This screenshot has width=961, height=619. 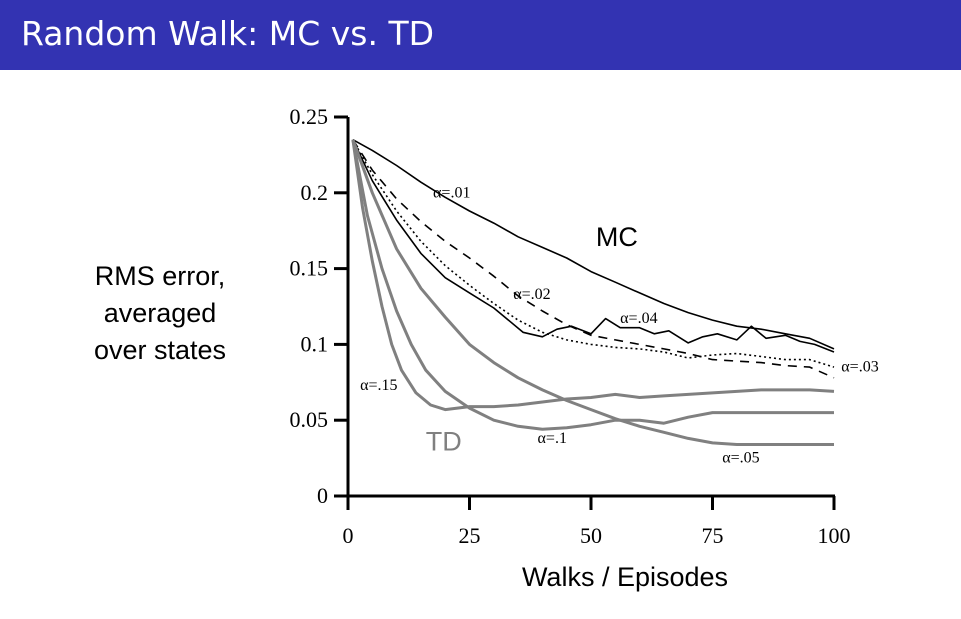 What do you see at coordinates (480, 35) in the screenshot?
I see `slide-title-bar: Random Walk: MC vs. TD` at bounding box center [480, 35].